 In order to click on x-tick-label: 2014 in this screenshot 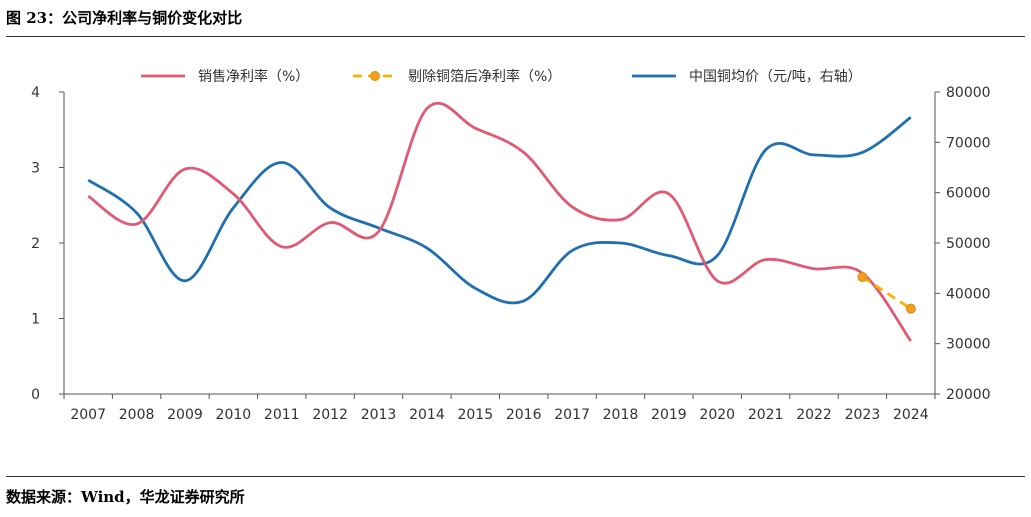, I will do `click(427, 415)`.